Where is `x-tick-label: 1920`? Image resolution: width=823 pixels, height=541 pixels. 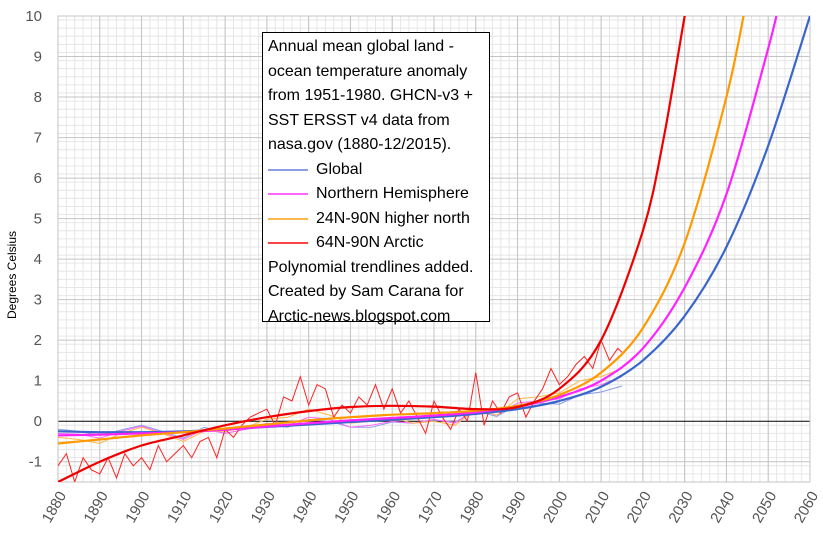
x-tick-label: 1920 is located at coordinates (221, 507).